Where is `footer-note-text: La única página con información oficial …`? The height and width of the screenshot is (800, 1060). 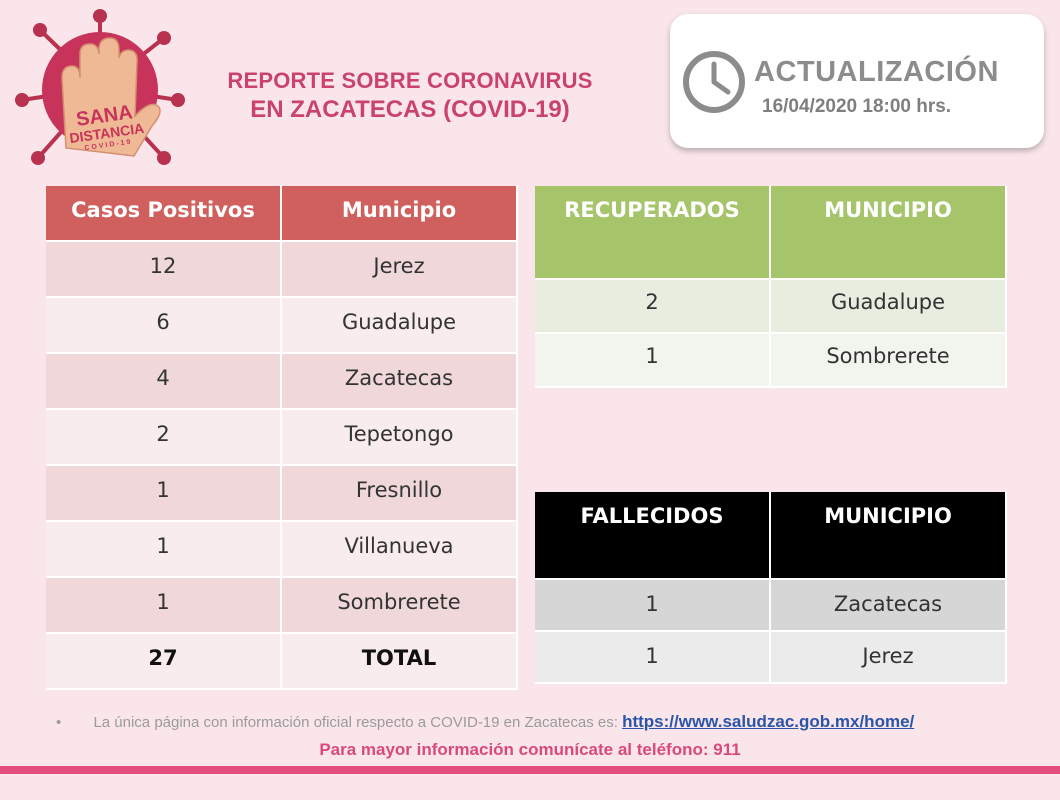
footer-note-text: La única página con información oficial … is located at coordinates (358, 722).